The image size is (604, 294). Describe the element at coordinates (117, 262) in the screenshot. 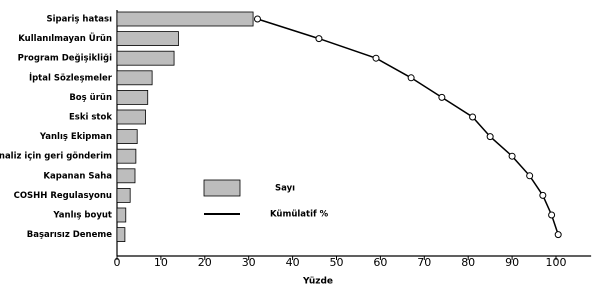

I see `x-tick-label: 0` at that location.